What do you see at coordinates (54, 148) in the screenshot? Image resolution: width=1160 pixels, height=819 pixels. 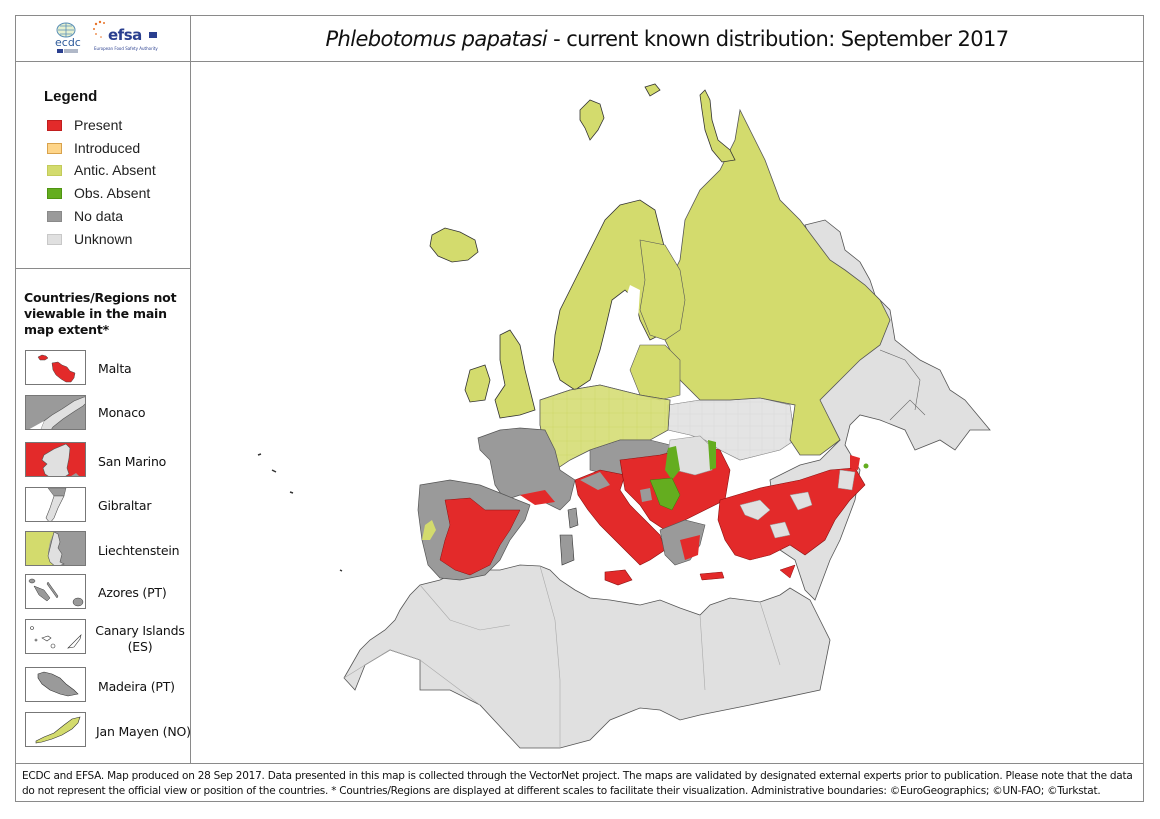 I see `swatch-introduced` at bounding box center [54, 148].